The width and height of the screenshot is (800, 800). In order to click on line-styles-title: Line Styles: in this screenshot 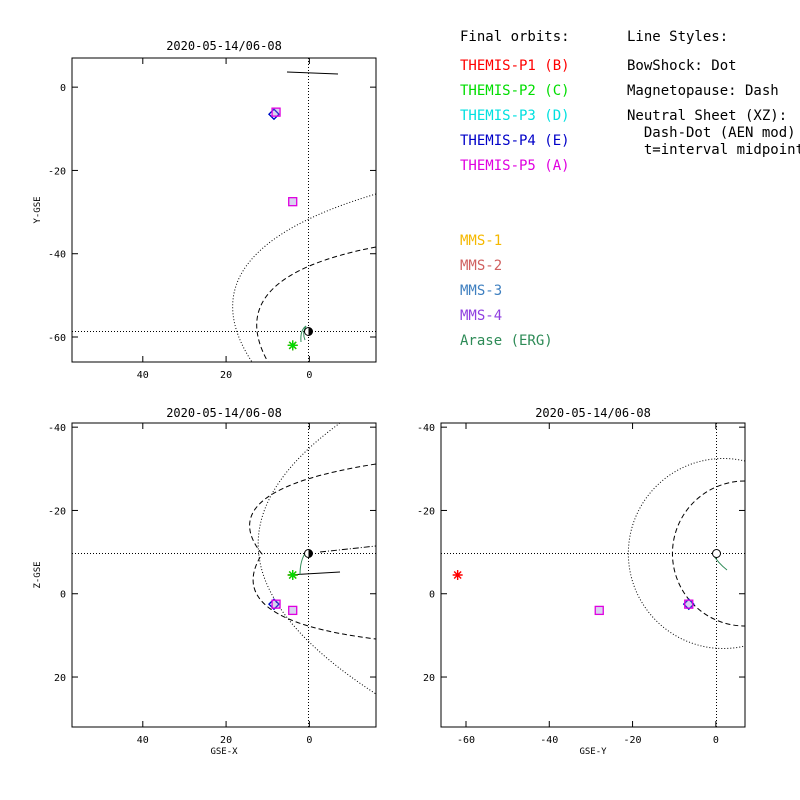, I will do `click(677, 37)`.